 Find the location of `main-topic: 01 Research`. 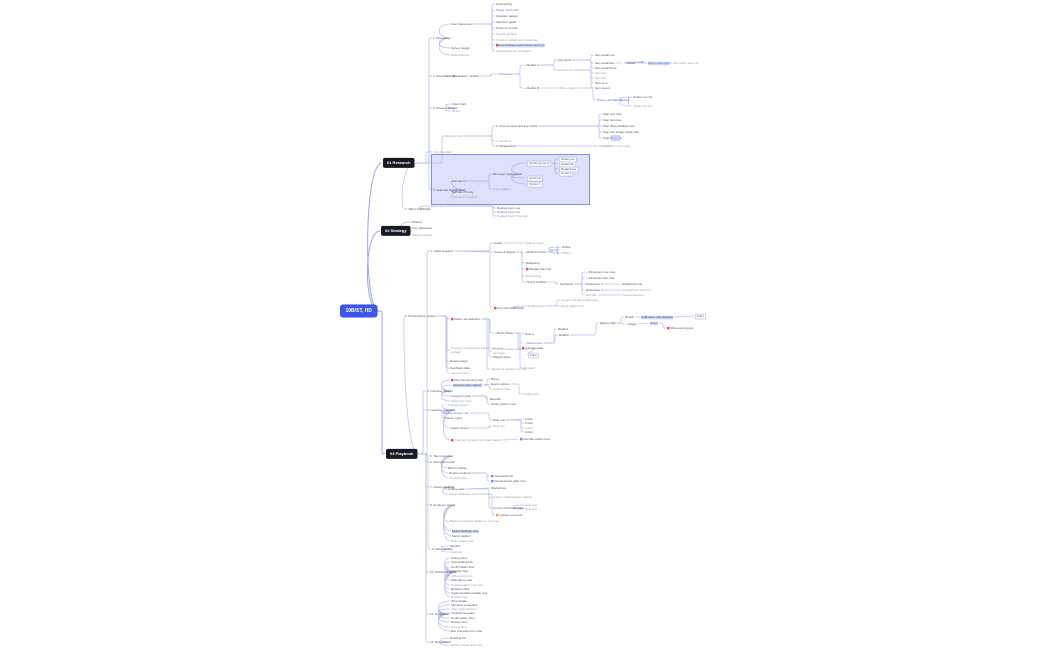

main-topic: 01 Research is located at coordinates (399, 162).